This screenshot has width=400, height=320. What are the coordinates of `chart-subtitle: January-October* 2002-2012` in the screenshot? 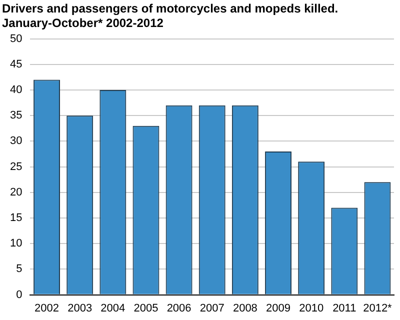 It's located at (83, 23).